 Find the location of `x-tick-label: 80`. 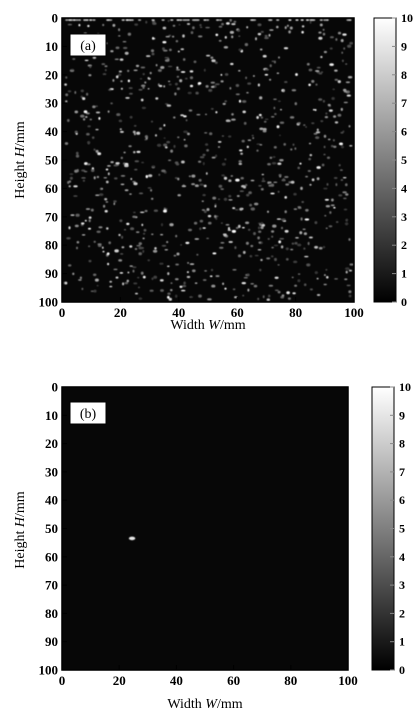

x-tick-label: 80 is located at coordinates (295, 312).